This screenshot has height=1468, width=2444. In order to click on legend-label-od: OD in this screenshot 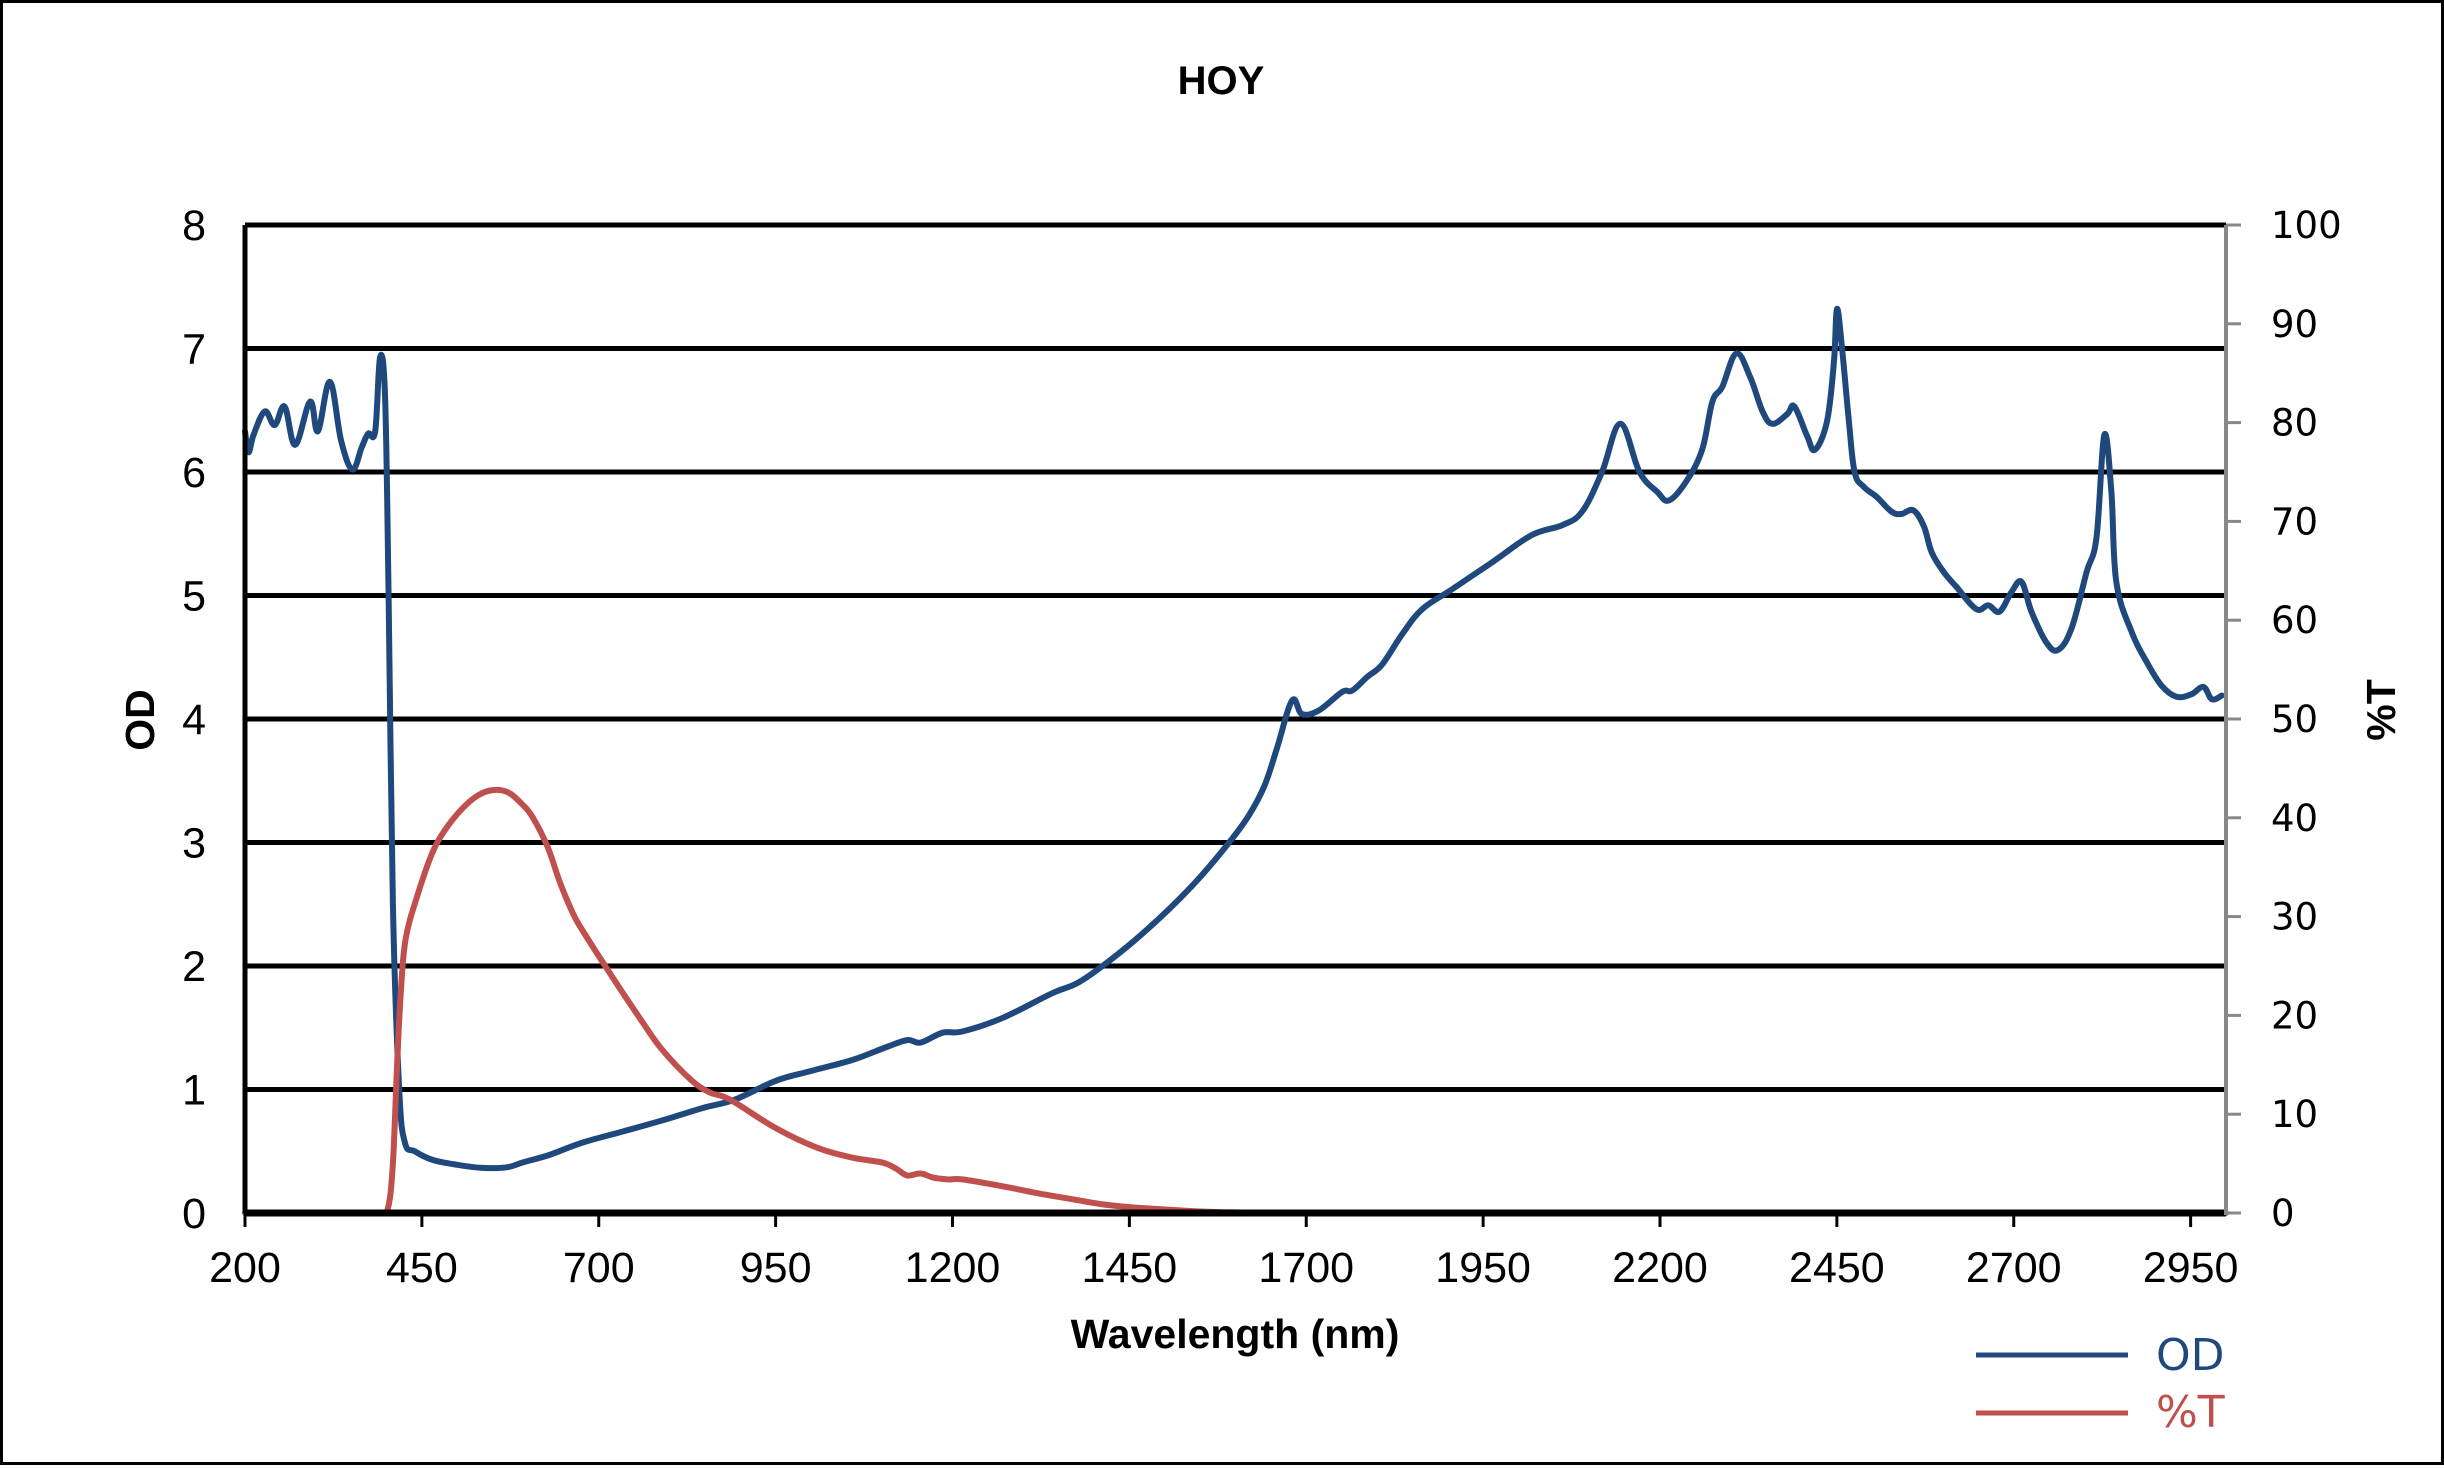, I will do `click(2190, 1355)`.